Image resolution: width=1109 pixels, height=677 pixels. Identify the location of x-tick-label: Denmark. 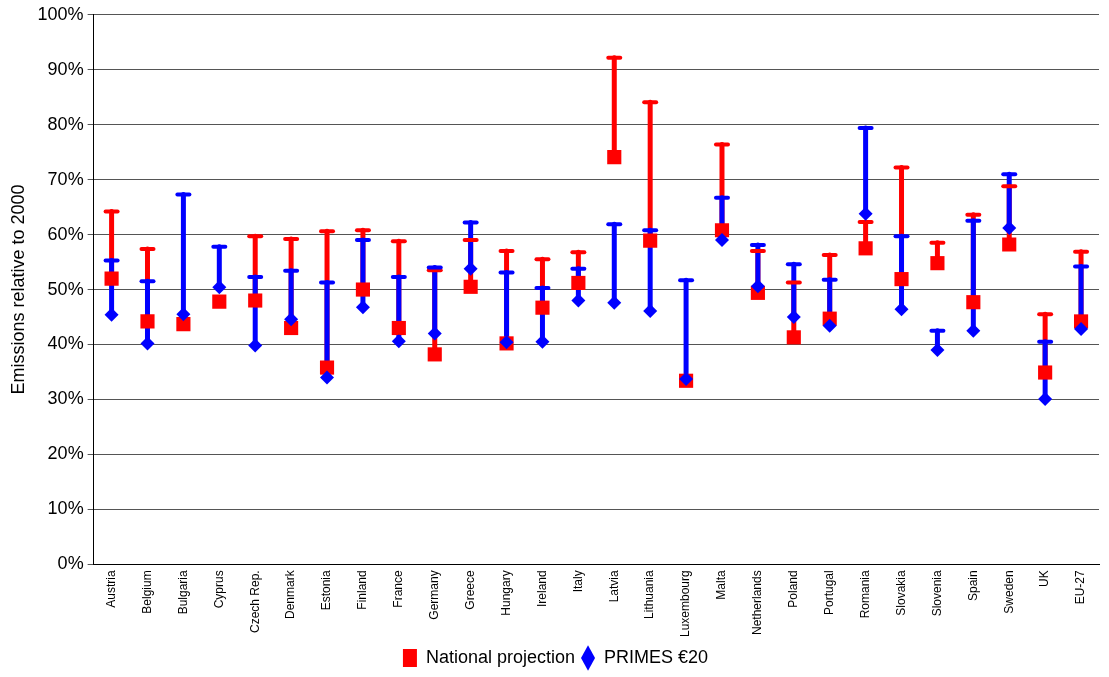
(290, 594).